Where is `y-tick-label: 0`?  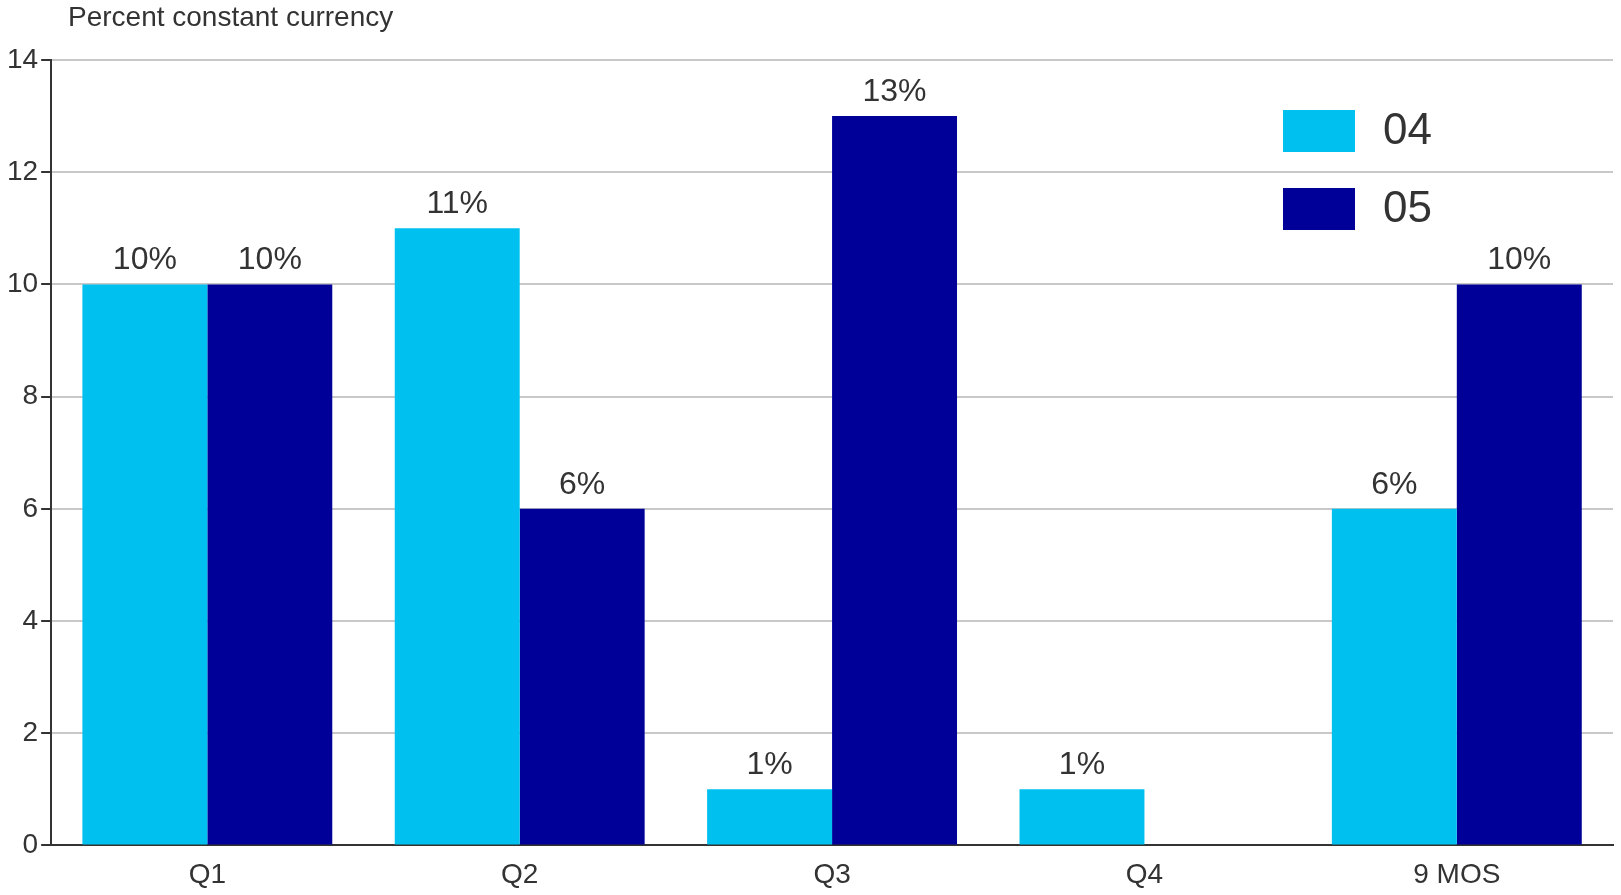
y-tick-label: 0 is located at coordinates (30, 844).